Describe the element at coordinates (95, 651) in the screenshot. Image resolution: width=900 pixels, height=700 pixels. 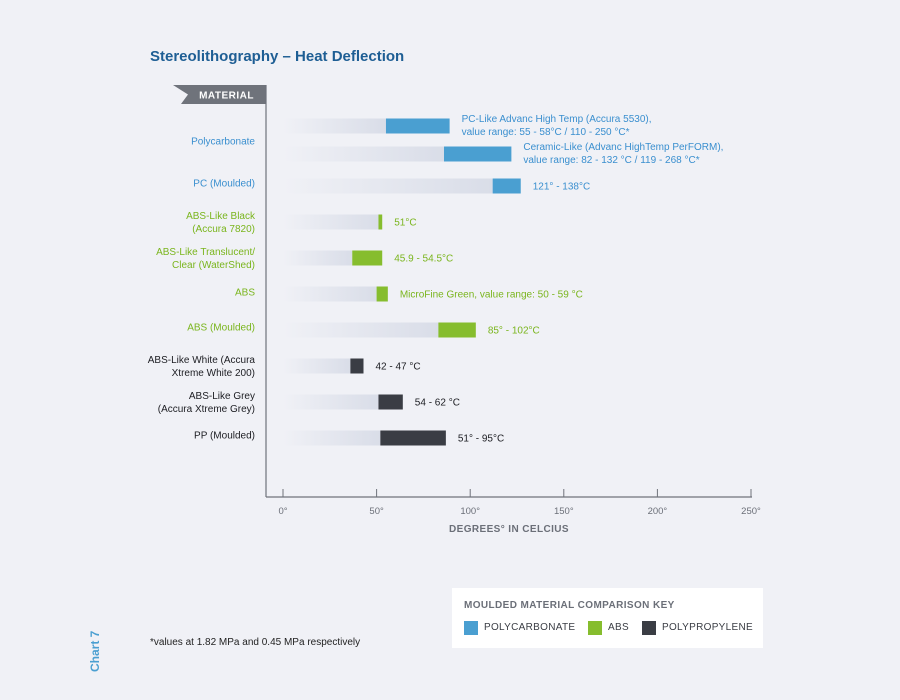
I see `chart-number-label: Chart 7` at that location.